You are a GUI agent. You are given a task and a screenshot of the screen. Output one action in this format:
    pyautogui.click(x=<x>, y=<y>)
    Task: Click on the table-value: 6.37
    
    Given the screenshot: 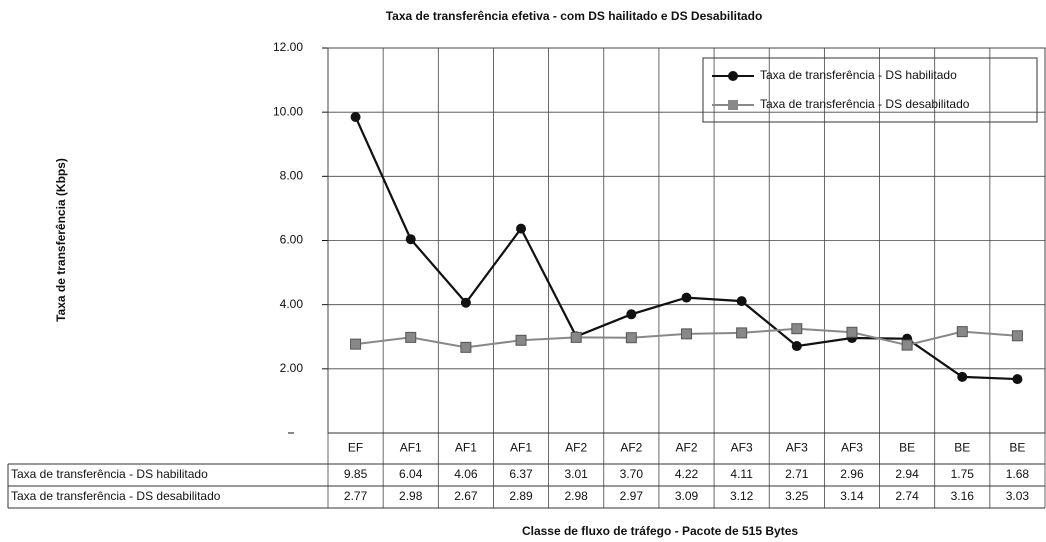 What is the action you would take?
    pyautogui.click(x=521, y=474)
    